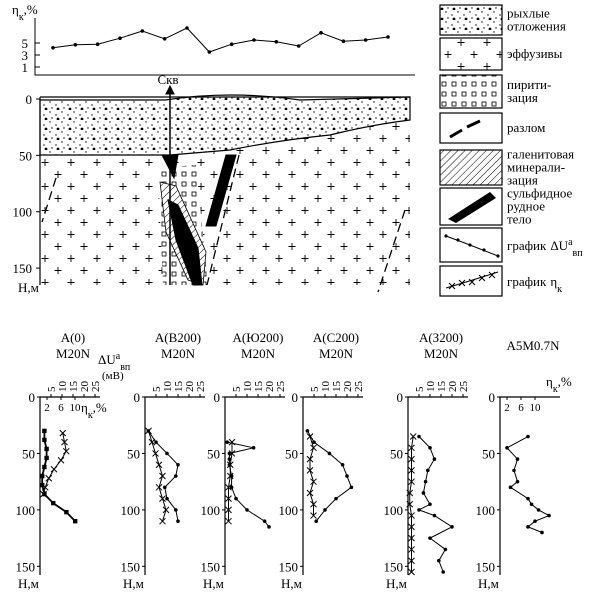 This screenshot has width=593, height=609. I want to click on chart-title: А(0), so click(73, 337).